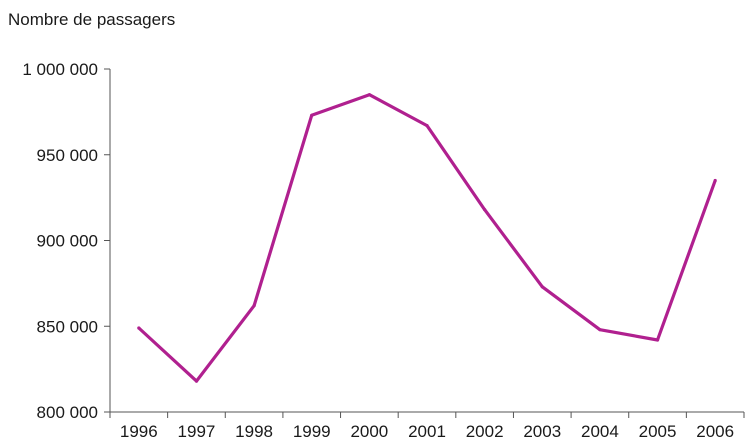  What do you see at coordinates (485, 431) in the screenshot?
I see `x-tick-label: 2002` at bounding box center [485, 431].